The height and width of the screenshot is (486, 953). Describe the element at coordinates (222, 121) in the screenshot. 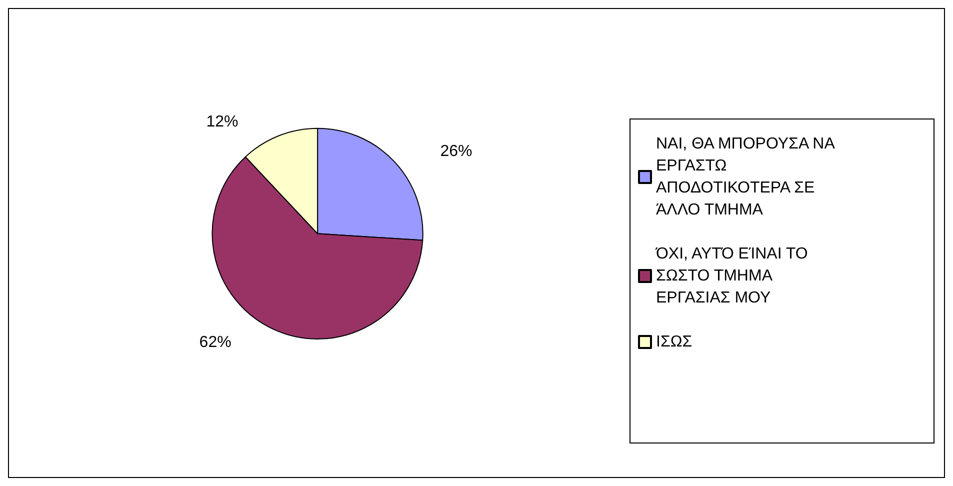

I see `data-label: 12%` at that location.